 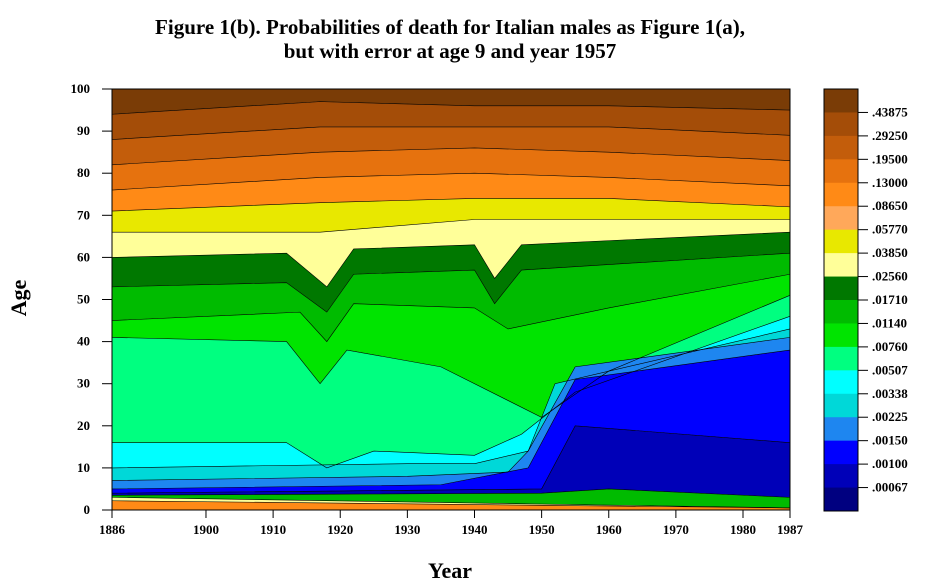 What do you see at coordinates (83, 299) in the screenshot?
I see `y-tick-label: 50` at bounding box center [83, 299].